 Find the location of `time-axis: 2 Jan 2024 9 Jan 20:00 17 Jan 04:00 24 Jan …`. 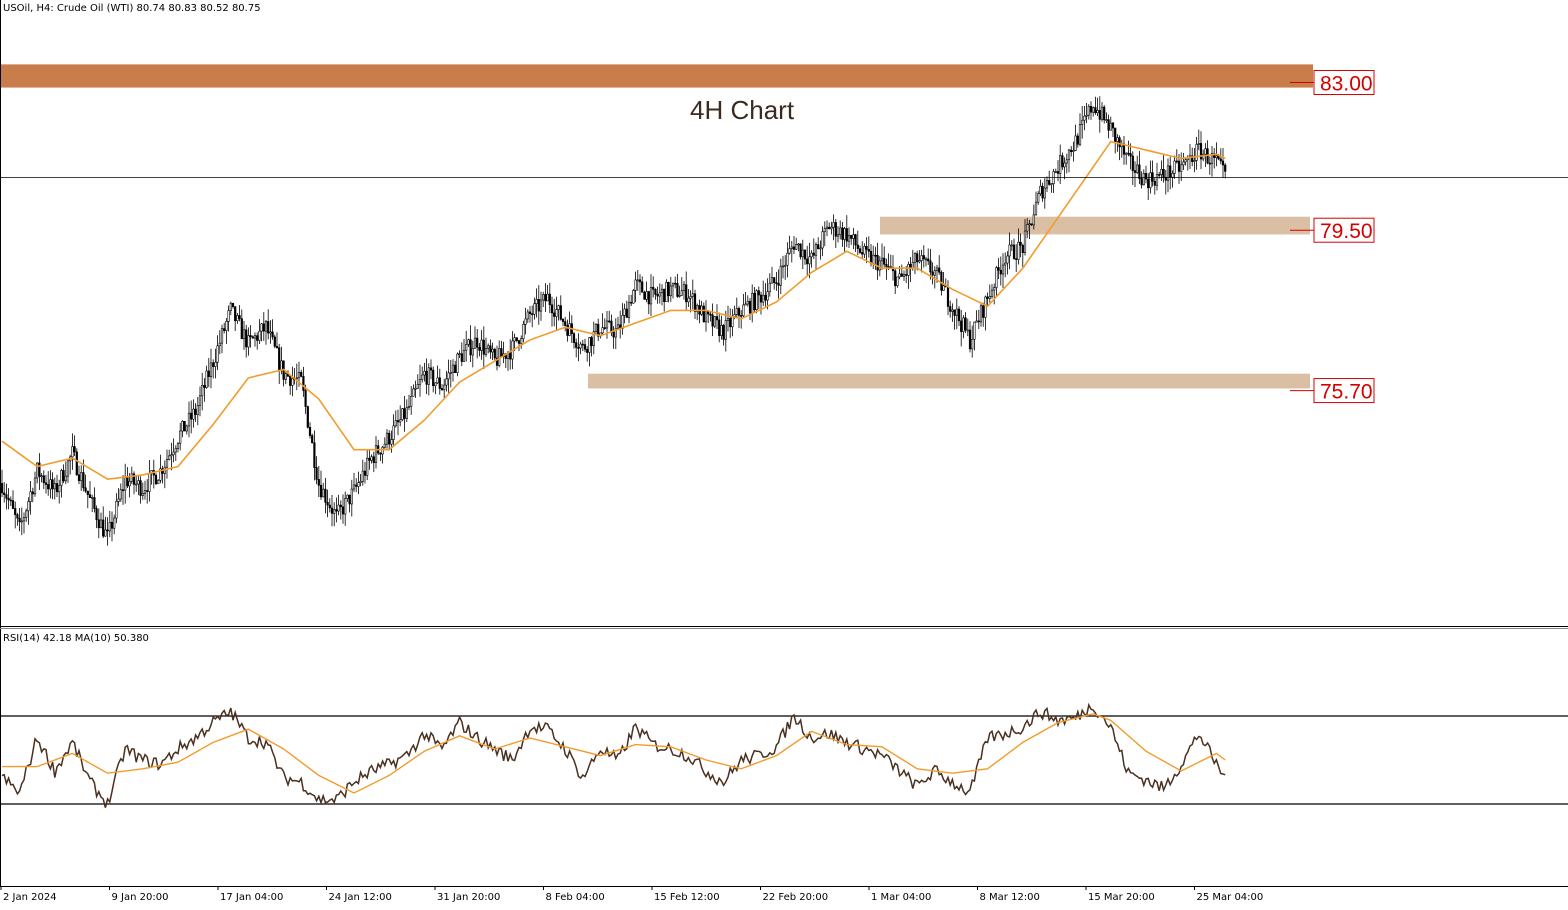

time-axis: 2 Jan 2024 9 Jan 20:00 17 Jan 04:00 24 Jan … is located at coordinates (631, 894).